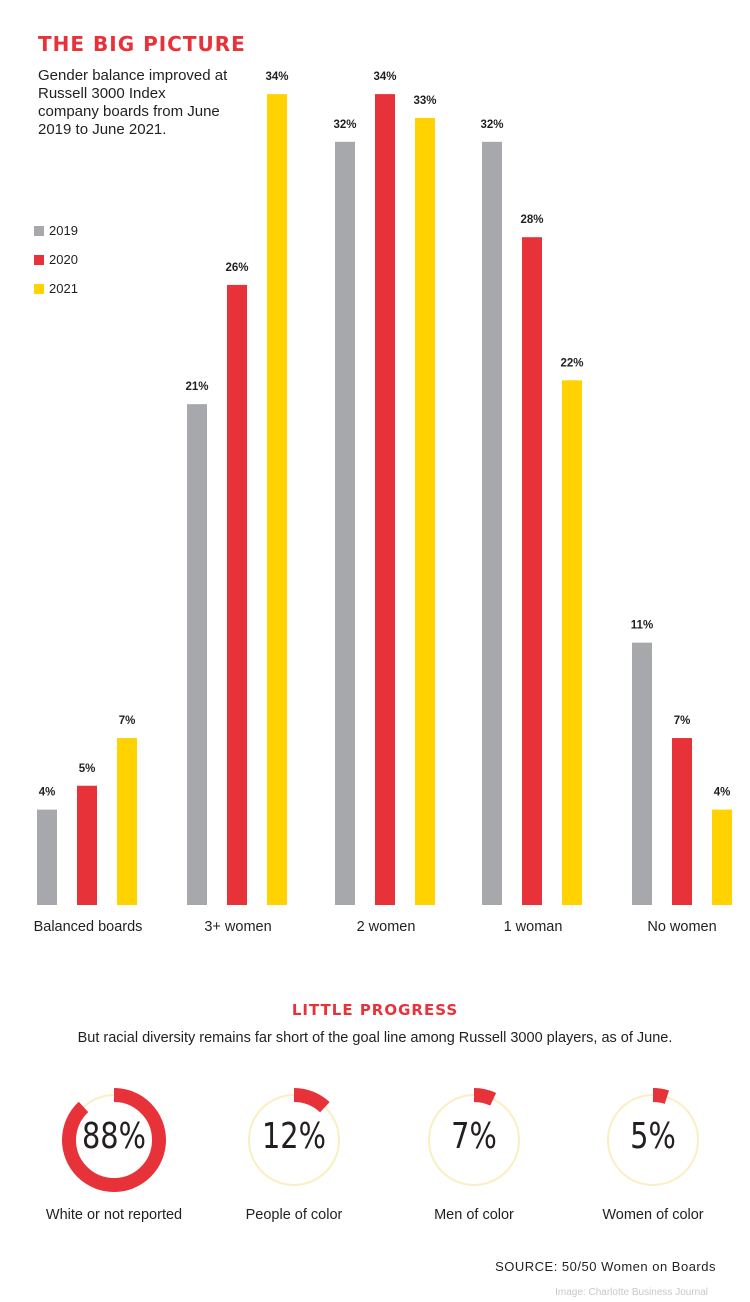  What do you see at coordinates (682, 721) in the screenshot?
I see `bar-value-label-no-women-2020: 7%` at bounding box center [682, 721].